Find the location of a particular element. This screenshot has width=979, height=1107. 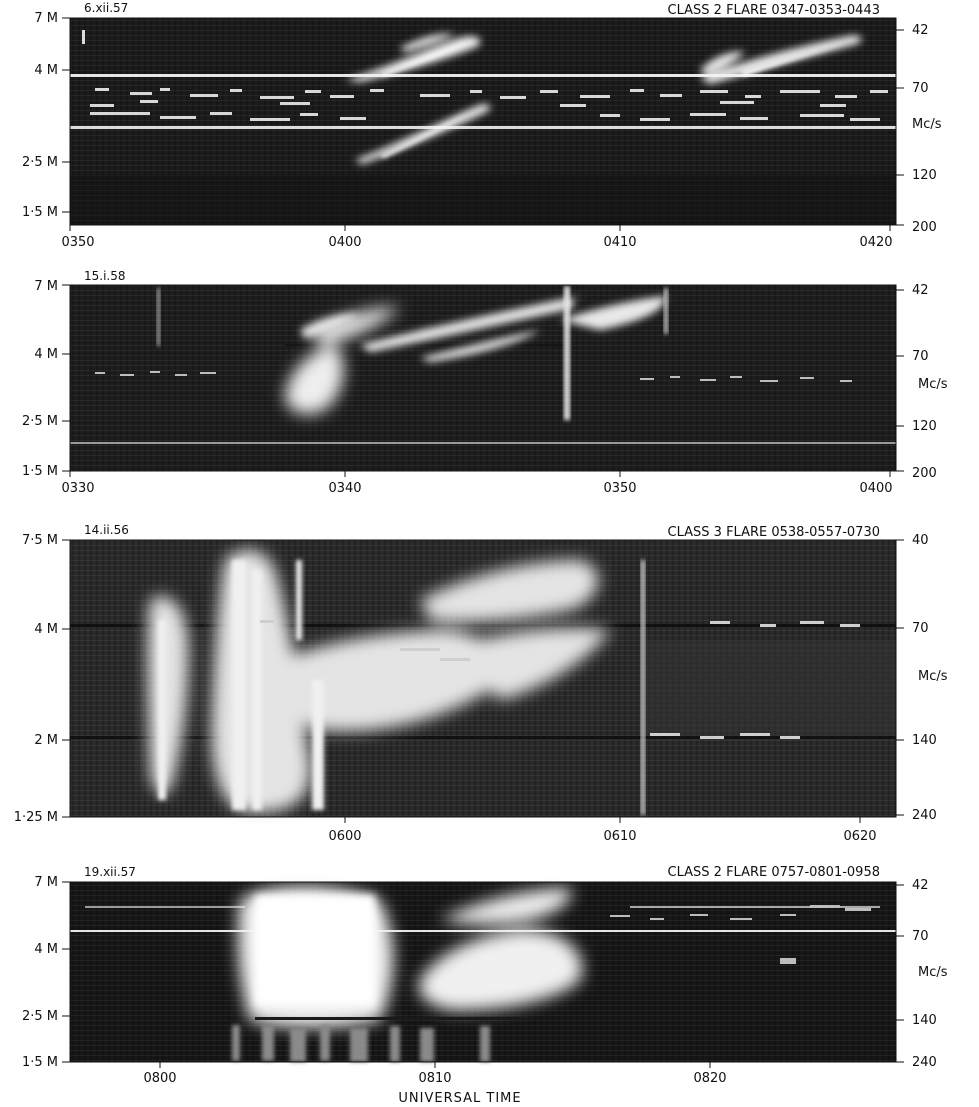

panel-3-upper-dark is located at coordinates (768, 690).